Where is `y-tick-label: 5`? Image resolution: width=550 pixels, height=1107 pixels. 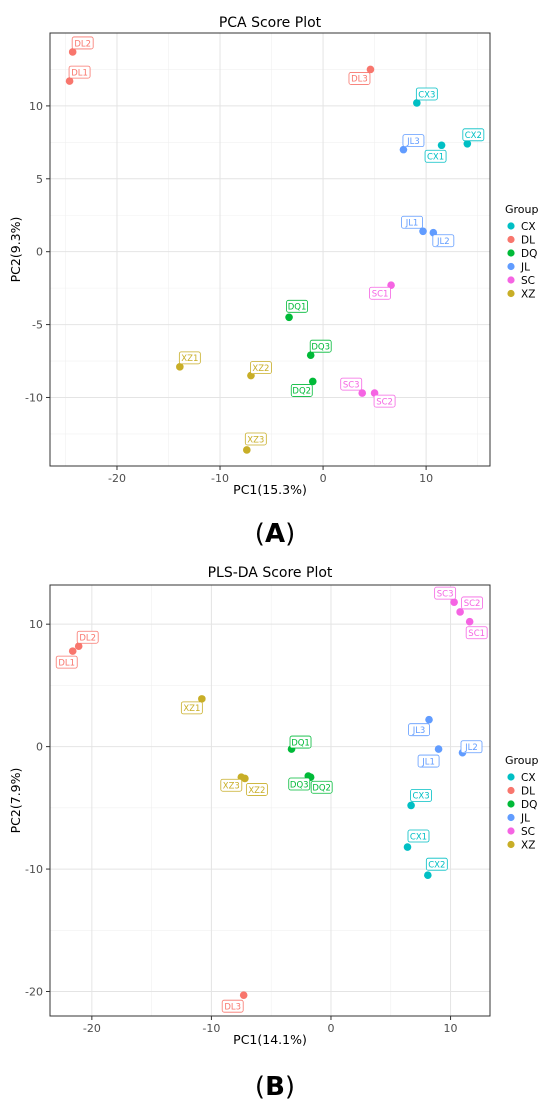 y-tick-label: 5 is located at coordinates (39, 179).